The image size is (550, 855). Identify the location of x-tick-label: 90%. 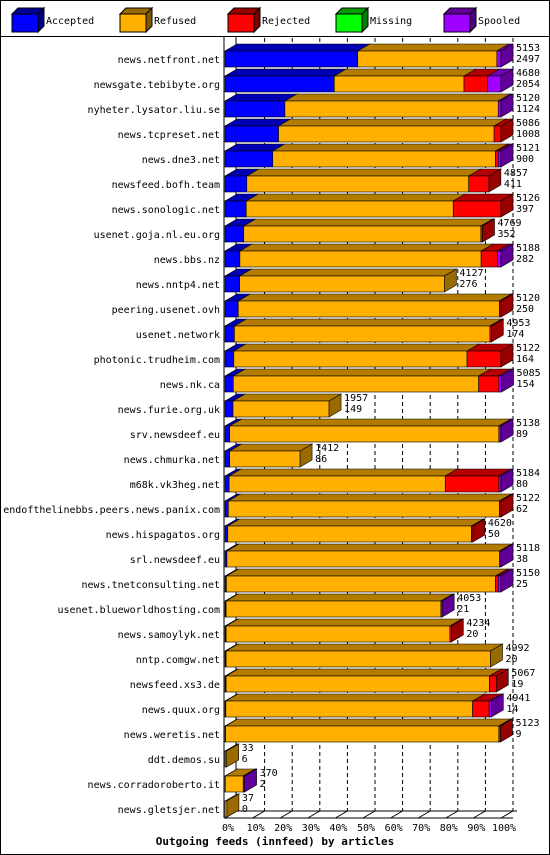
(476, 828).